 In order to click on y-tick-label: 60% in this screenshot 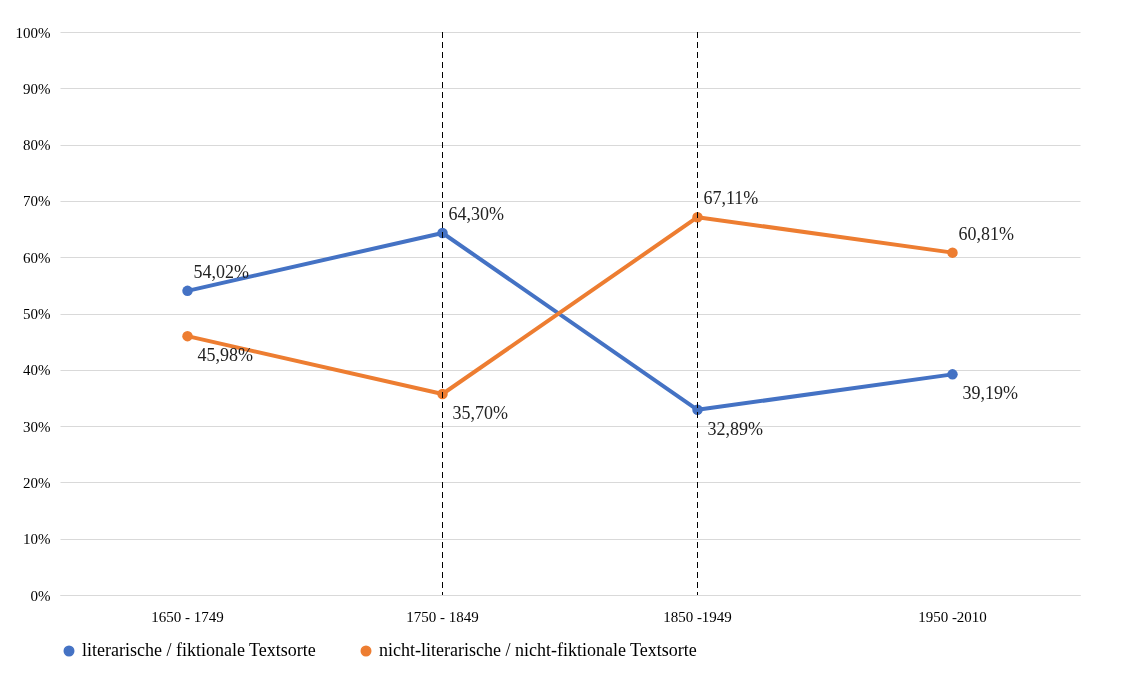, I will do `click(37, 257)`.